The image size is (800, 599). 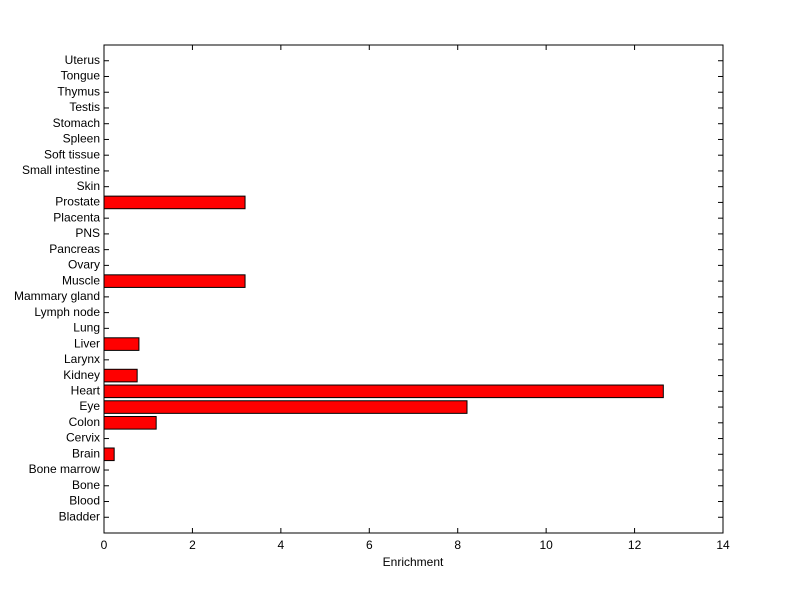 What do you see at coordinates (81, 139) in the screenshot?
I see `y-tick-label: Spleen` at bounding box center [81, 139].